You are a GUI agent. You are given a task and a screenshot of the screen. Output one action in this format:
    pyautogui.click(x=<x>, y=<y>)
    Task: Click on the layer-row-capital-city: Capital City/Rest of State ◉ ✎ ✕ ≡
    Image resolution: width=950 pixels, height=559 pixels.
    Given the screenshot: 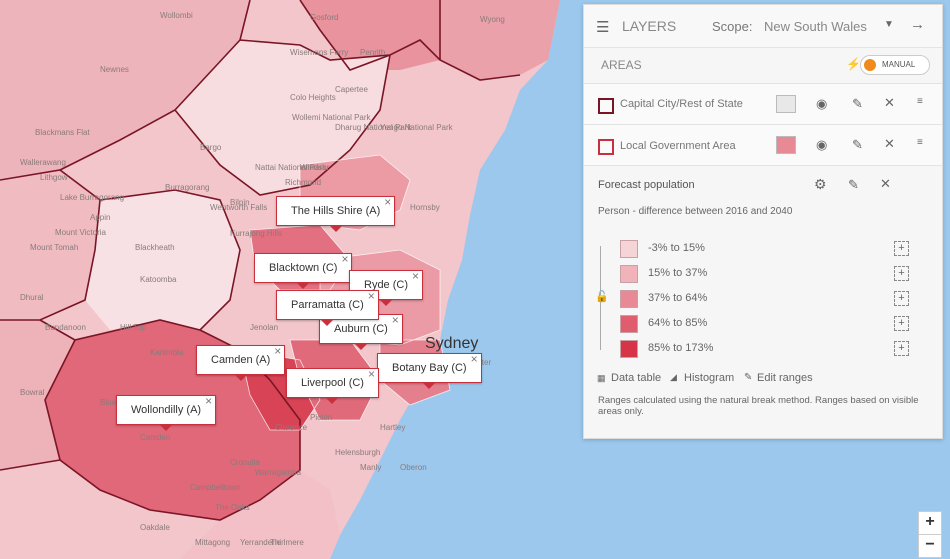 What is the action you would take?
    pyautogui.click(x=763, y=104)
    